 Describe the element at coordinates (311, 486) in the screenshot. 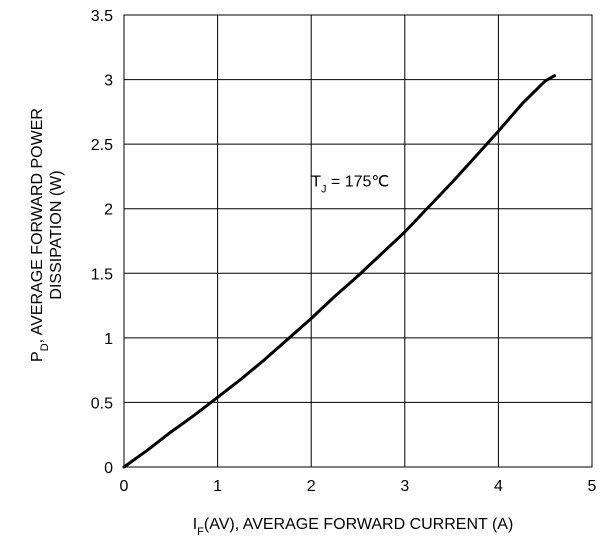

I see `x-tick-label: 2` at that location.